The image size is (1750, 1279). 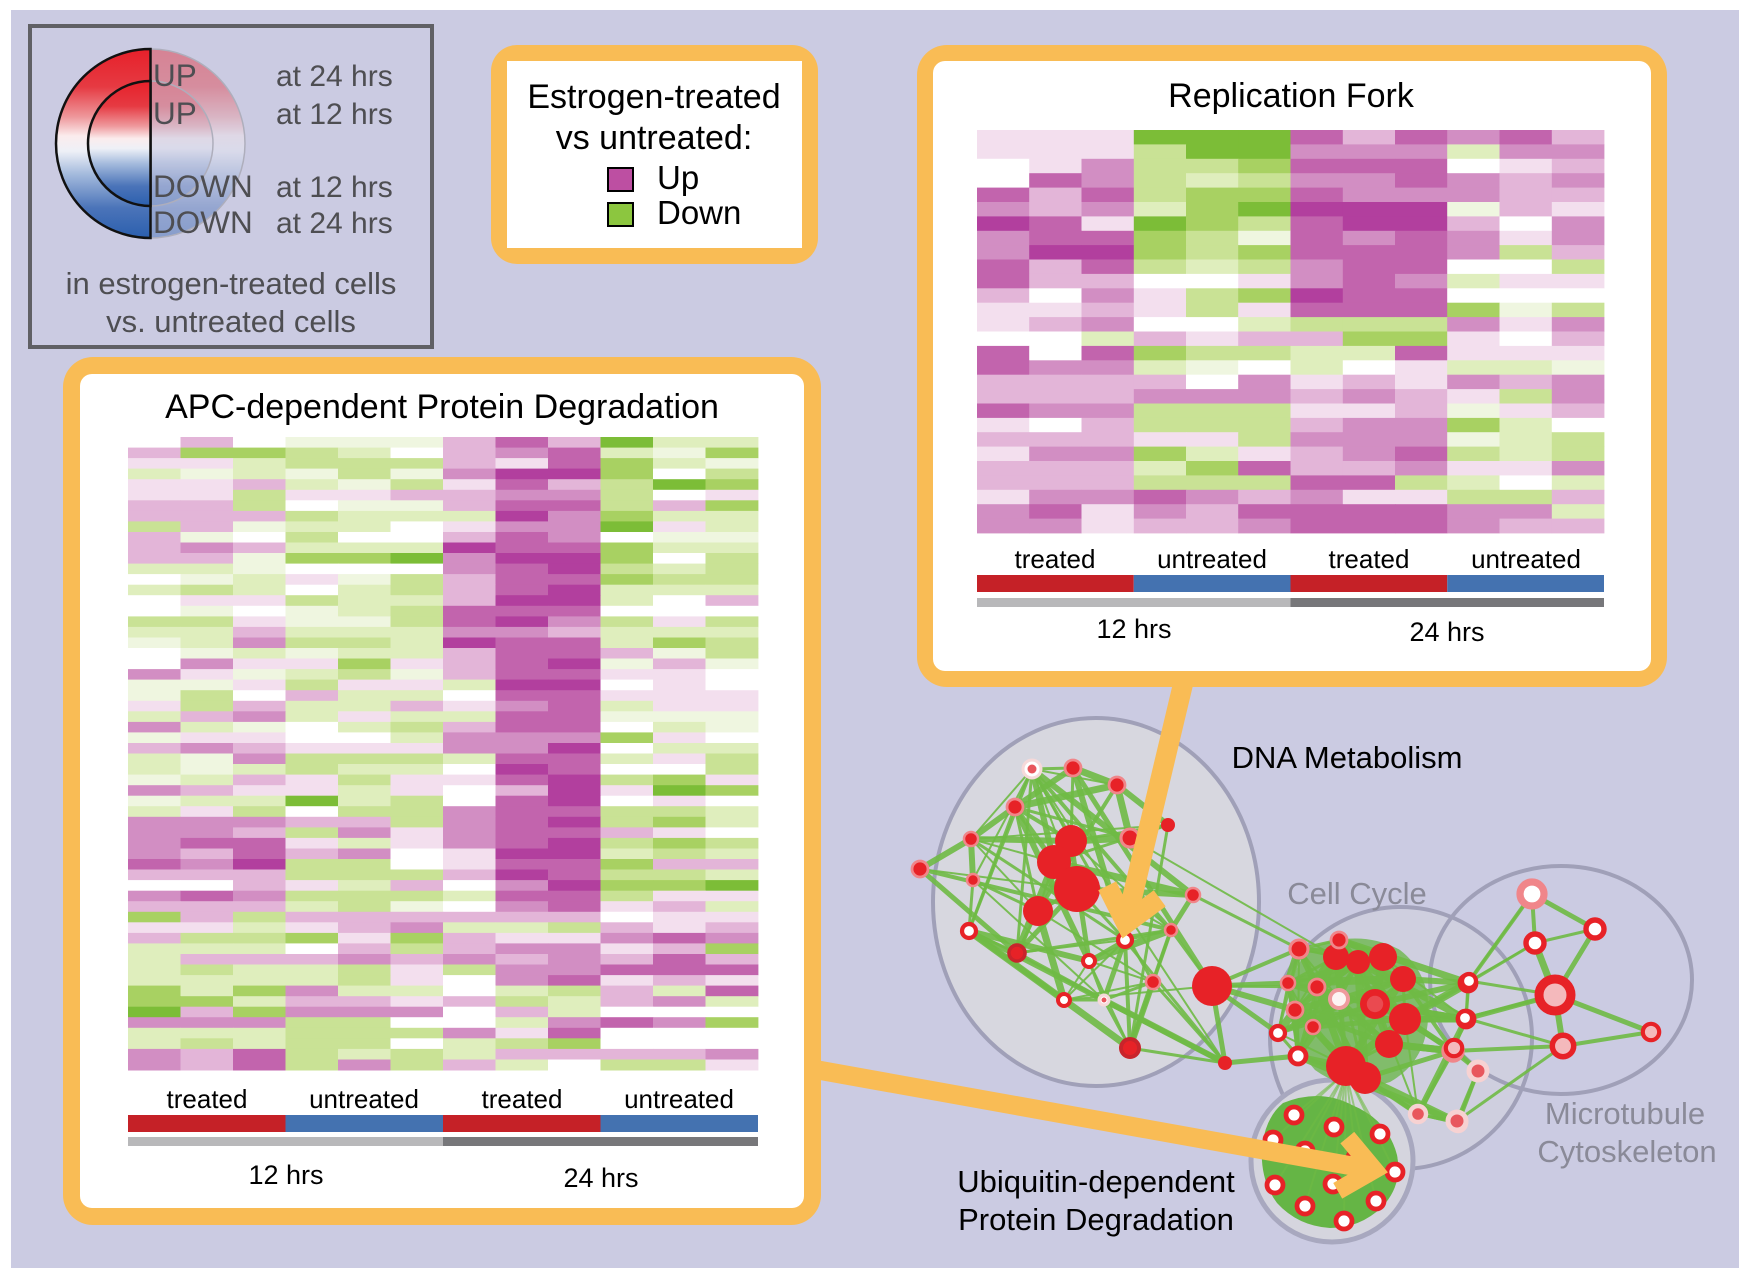 I want to click on svg-text: Cytoskeleton, so click(x=1626, y=1151).